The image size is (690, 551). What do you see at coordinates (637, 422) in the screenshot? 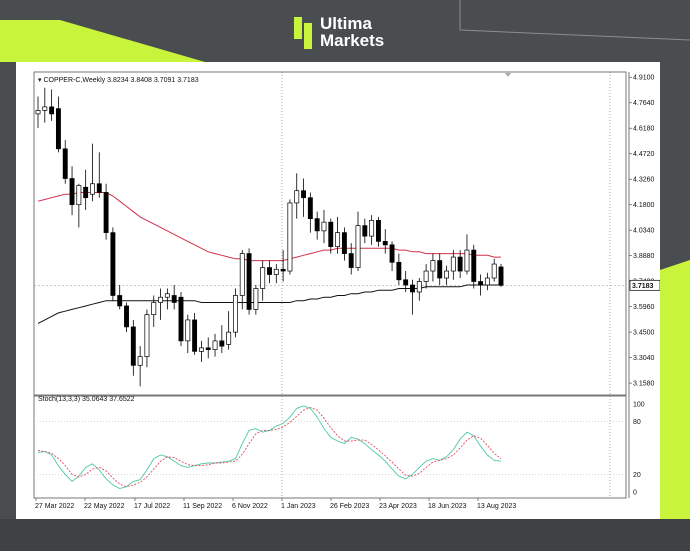
I see `stoch-tick-label: 80` at bounding box center [637, 422].